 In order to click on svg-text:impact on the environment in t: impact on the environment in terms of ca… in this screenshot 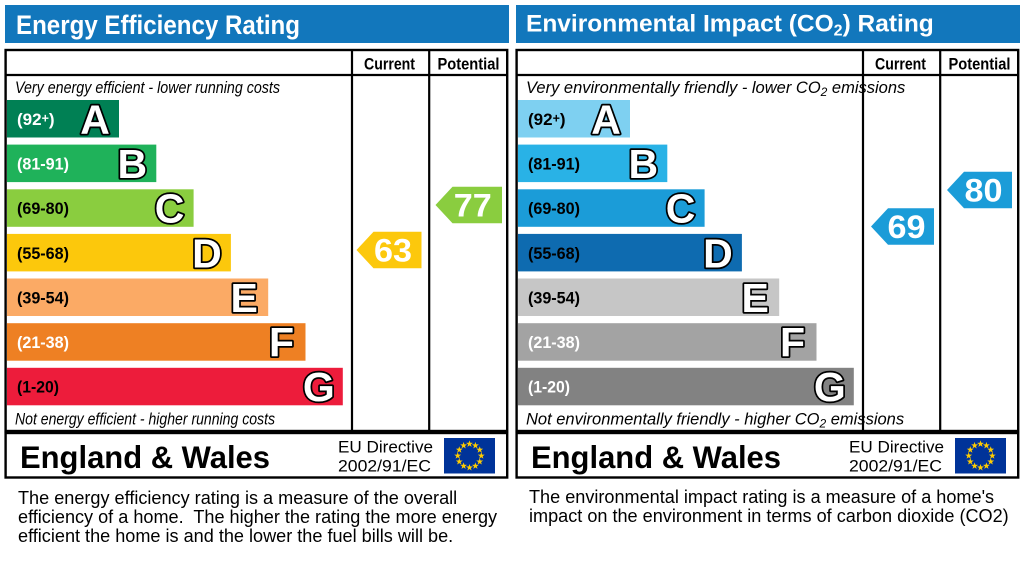, I will do `click(769, 516)`.